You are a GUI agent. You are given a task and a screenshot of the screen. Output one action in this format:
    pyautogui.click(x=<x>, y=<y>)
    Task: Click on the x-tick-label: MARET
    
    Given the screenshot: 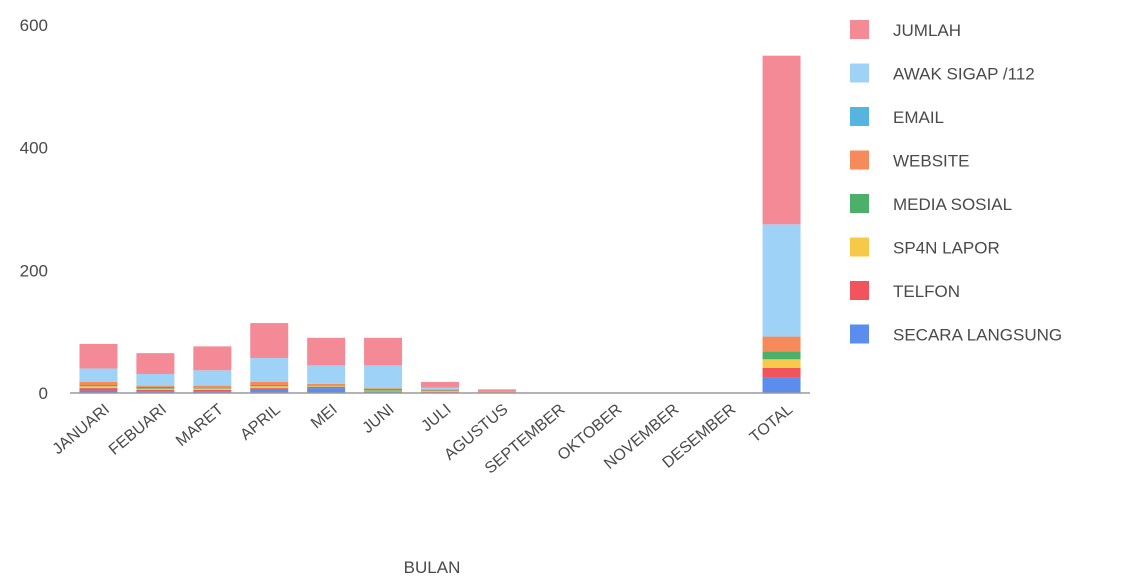 What is the action you would take?
    pyautogui.click(x=200, y=425)
    